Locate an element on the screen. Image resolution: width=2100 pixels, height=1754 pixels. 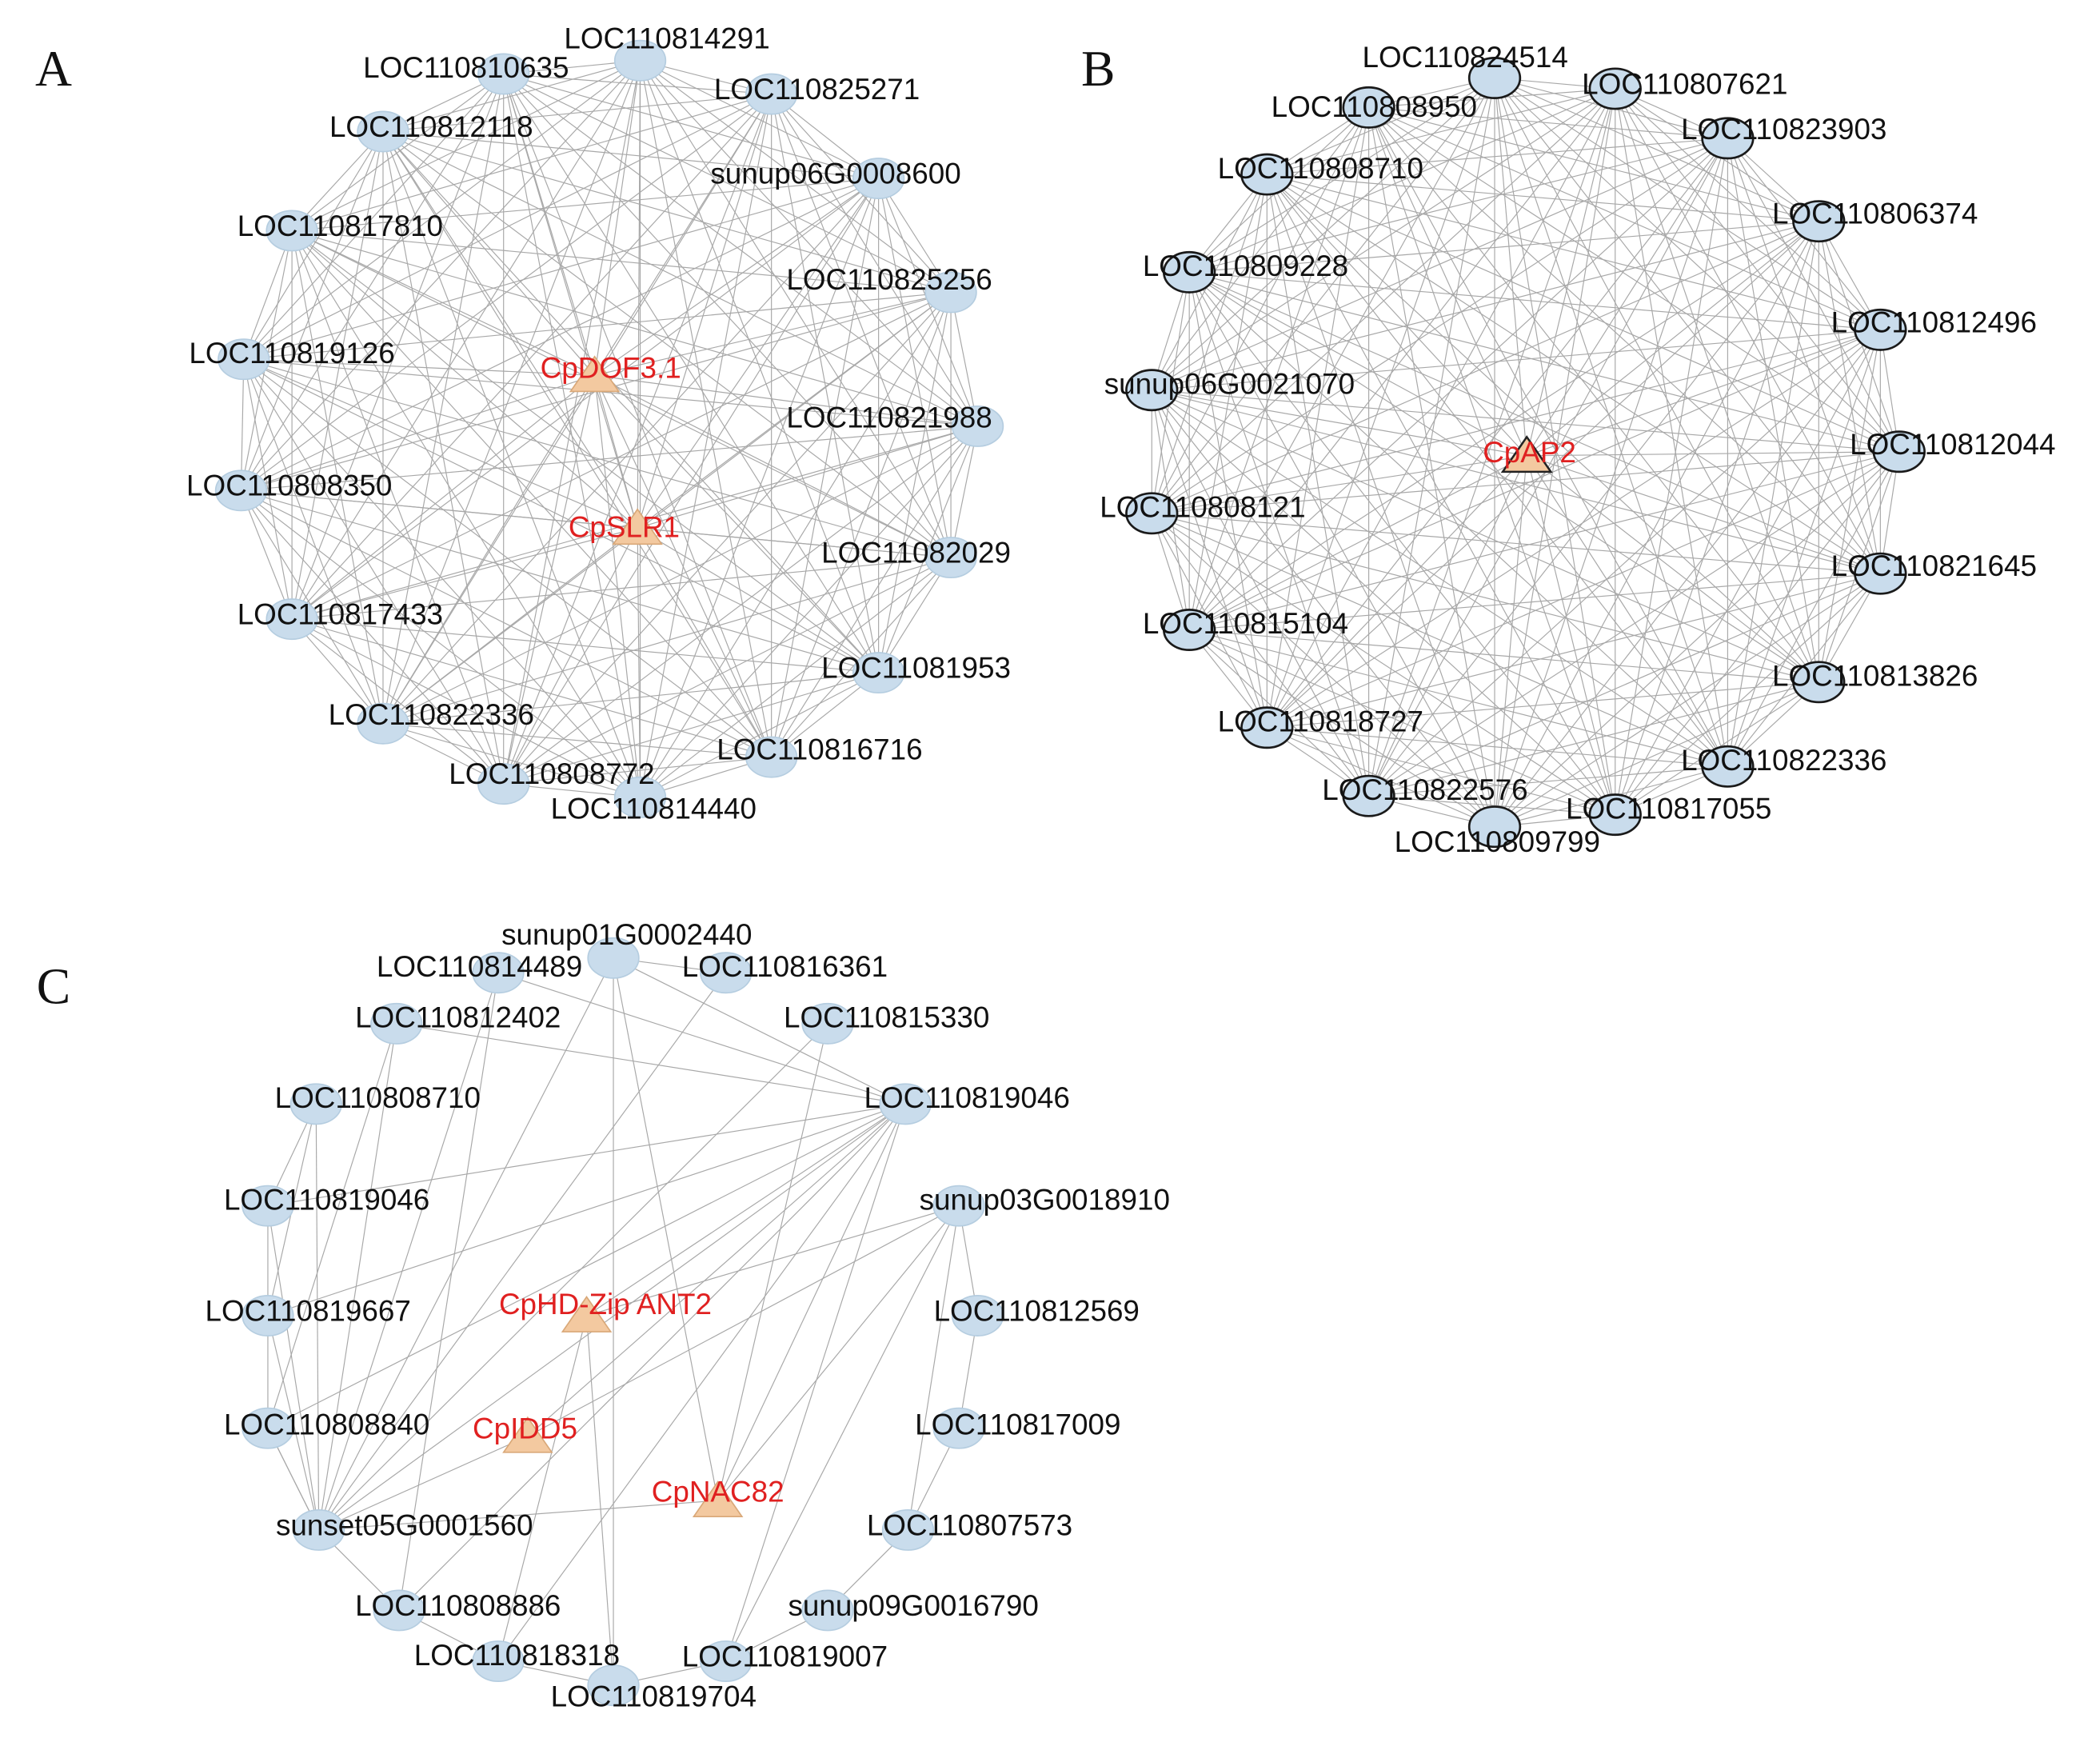
node-label: LOC110806374 is located at coordinates (1875, 214).